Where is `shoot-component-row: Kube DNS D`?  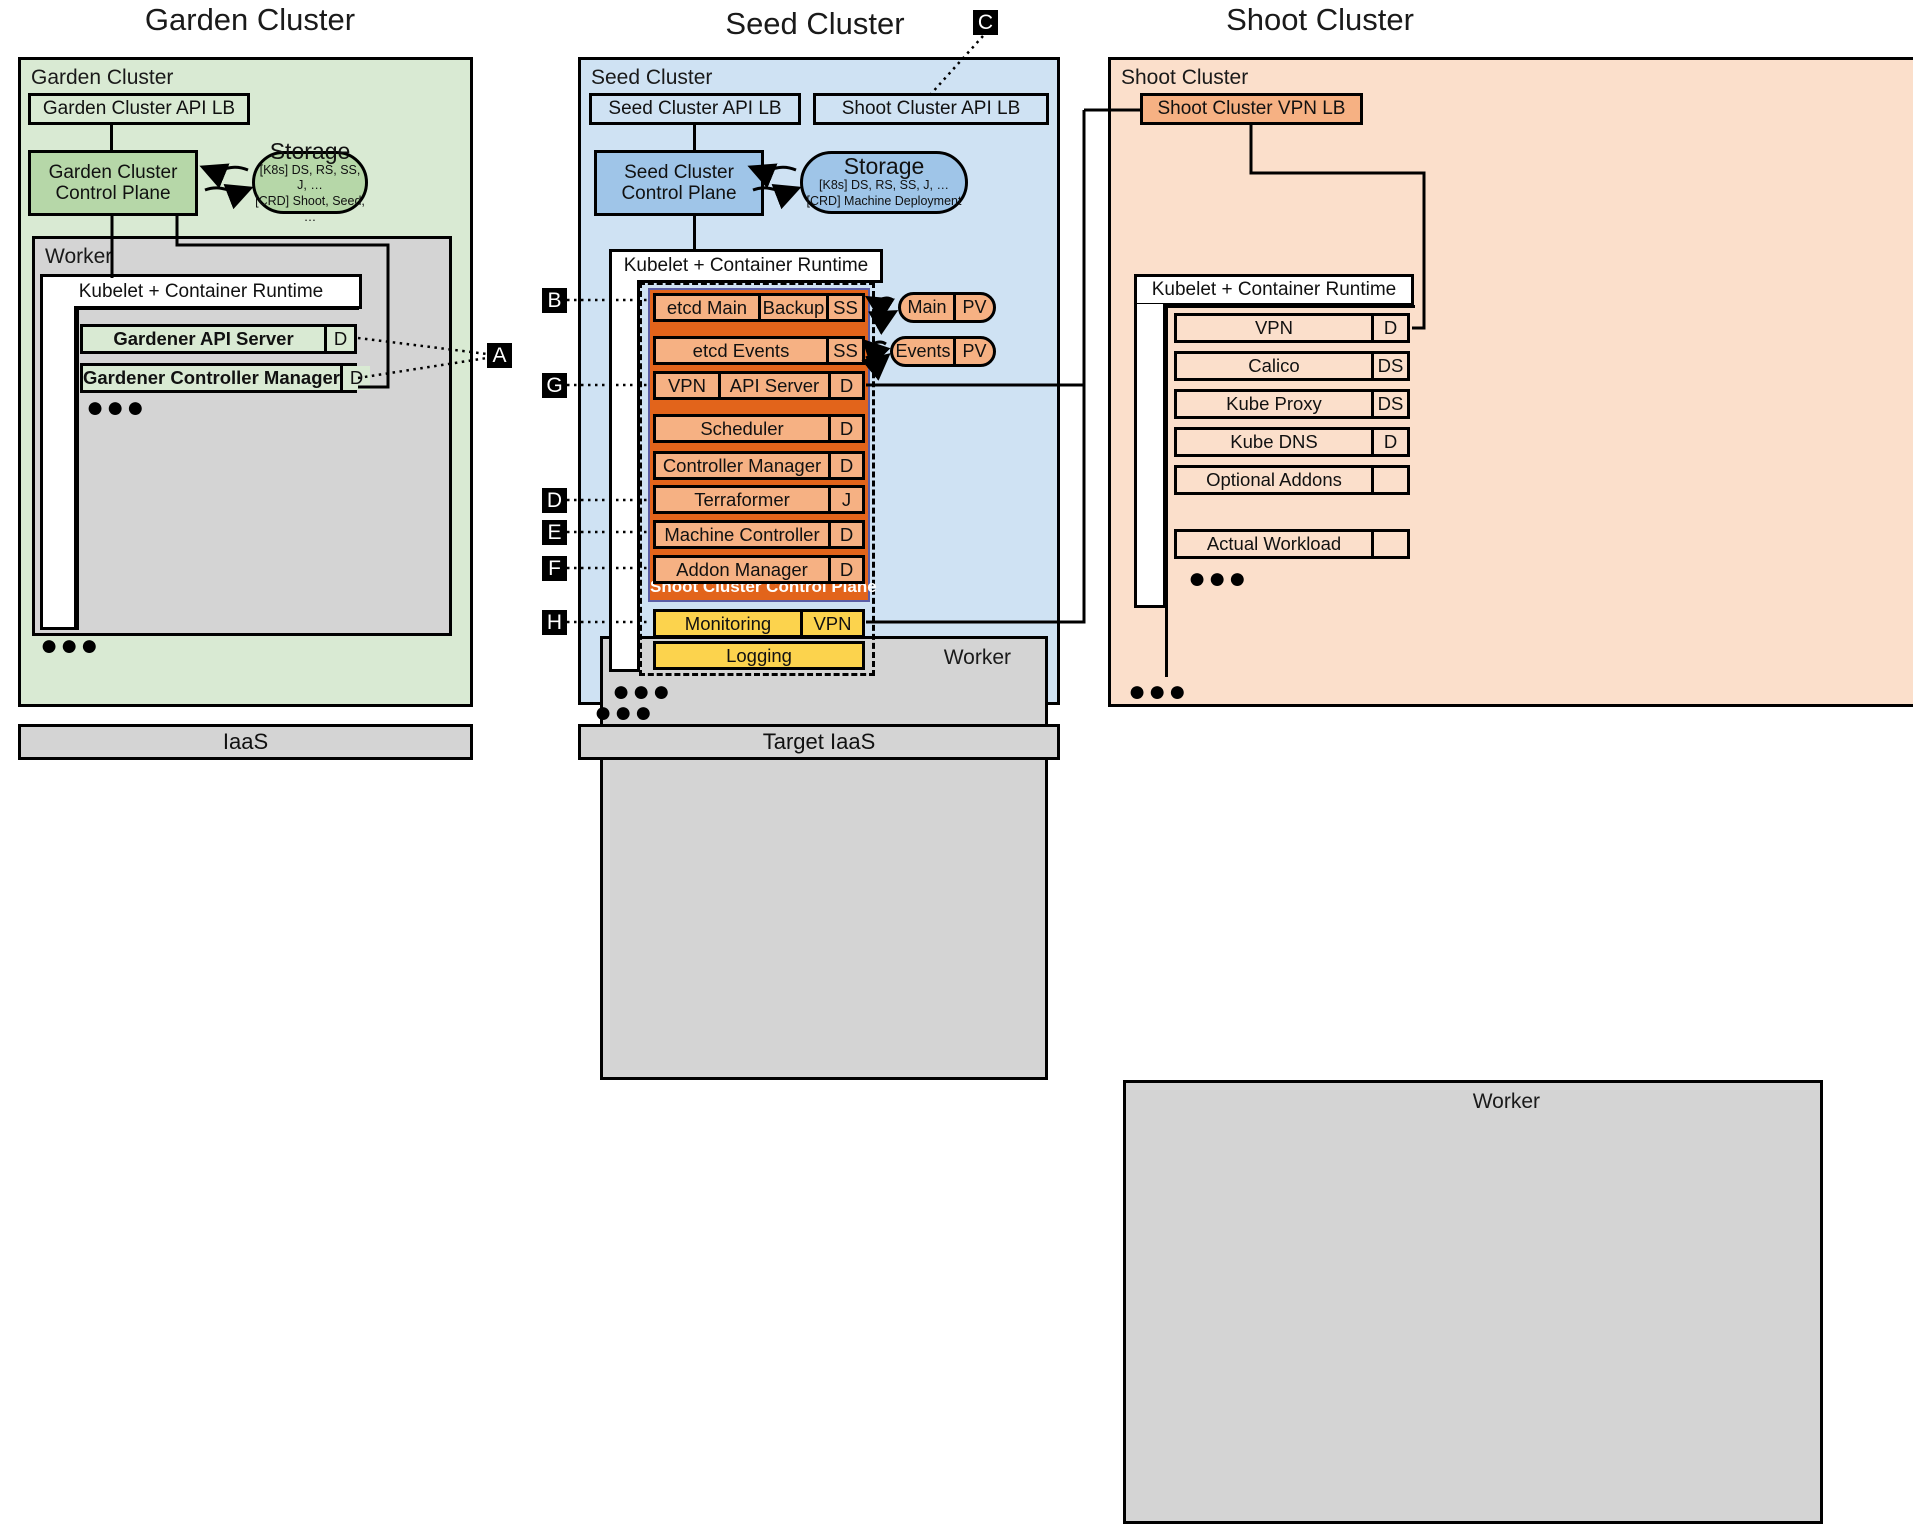
shoot-component-row: Kube DNS D is located at coordinates (1292, 442).